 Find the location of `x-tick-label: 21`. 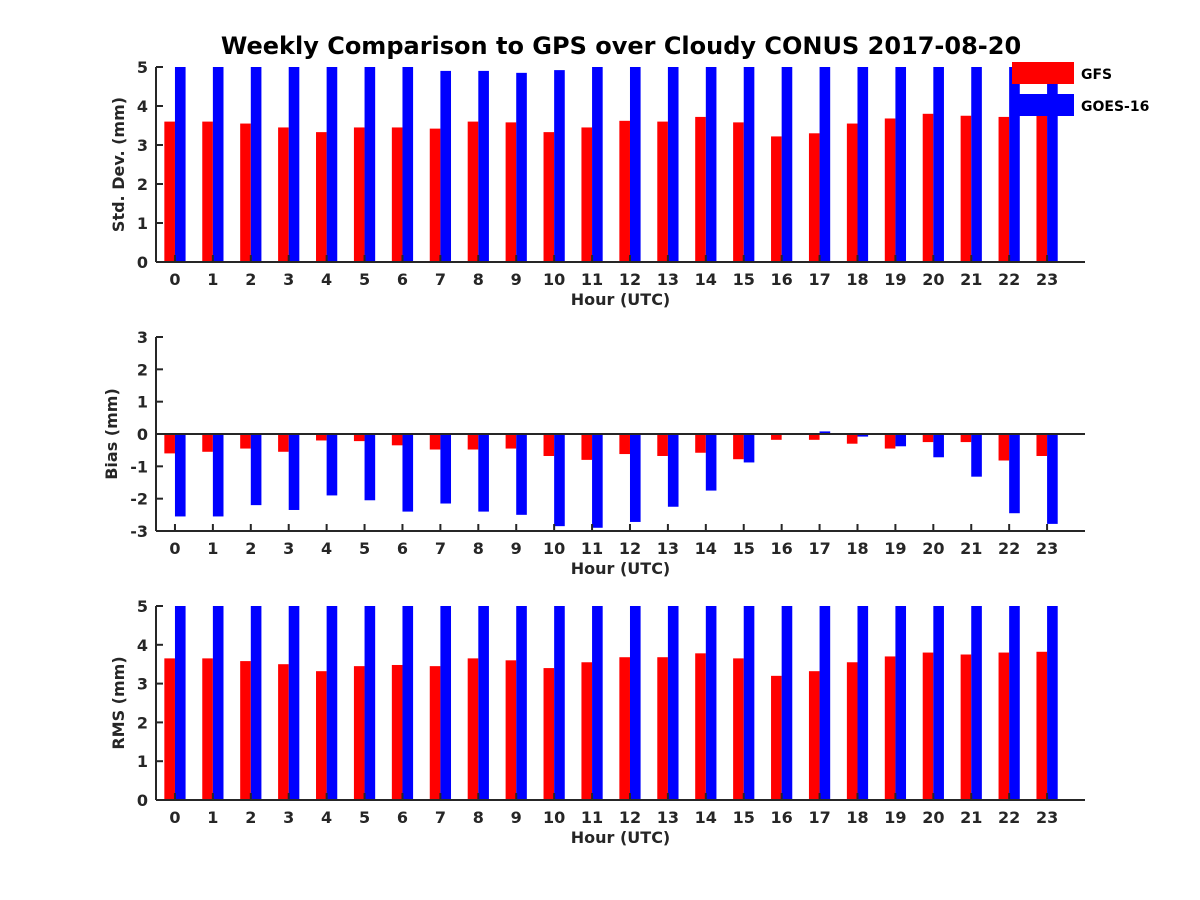

x-tick-label: 21 is located at coordinates (971, 817).